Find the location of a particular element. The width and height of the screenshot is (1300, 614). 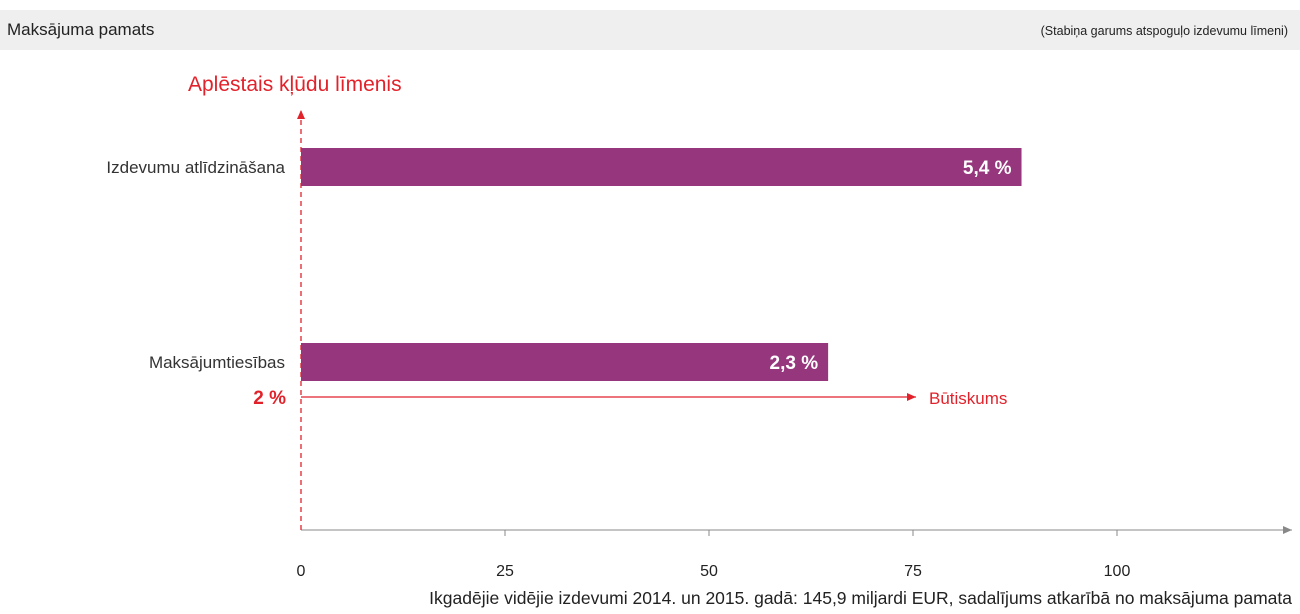

threshold-label: 2 % is located at coordinates (269, 398).